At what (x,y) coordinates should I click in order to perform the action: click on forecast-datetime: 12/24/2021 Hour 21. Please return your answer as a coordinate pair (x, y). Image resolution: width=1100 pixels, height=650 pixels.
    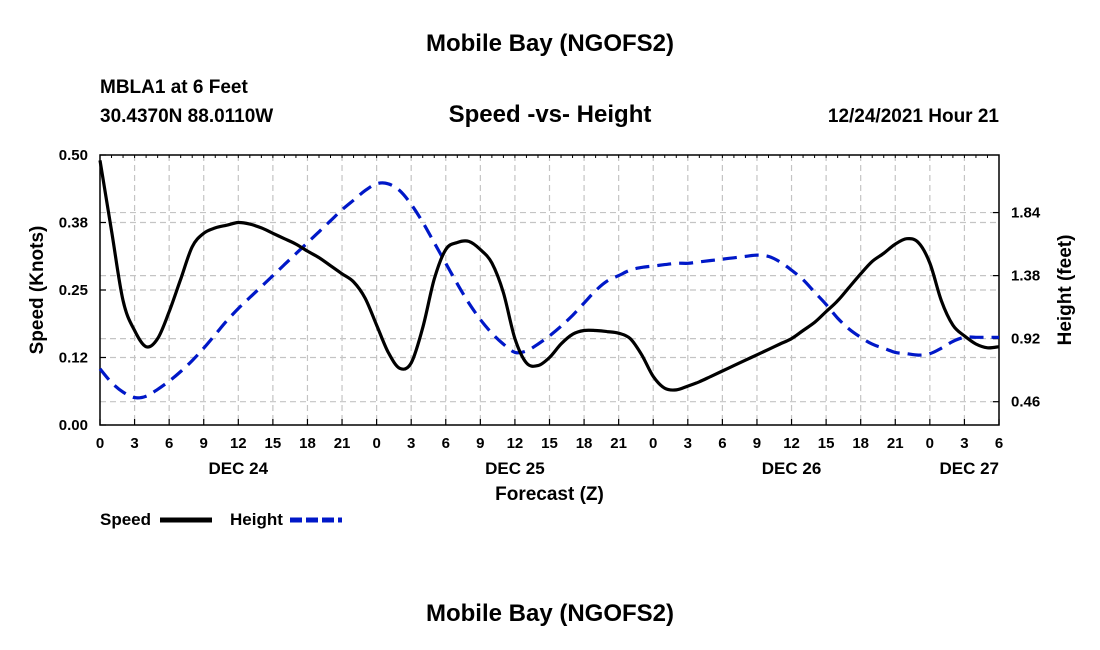
    Looking at the image, I should click on (913, 116).